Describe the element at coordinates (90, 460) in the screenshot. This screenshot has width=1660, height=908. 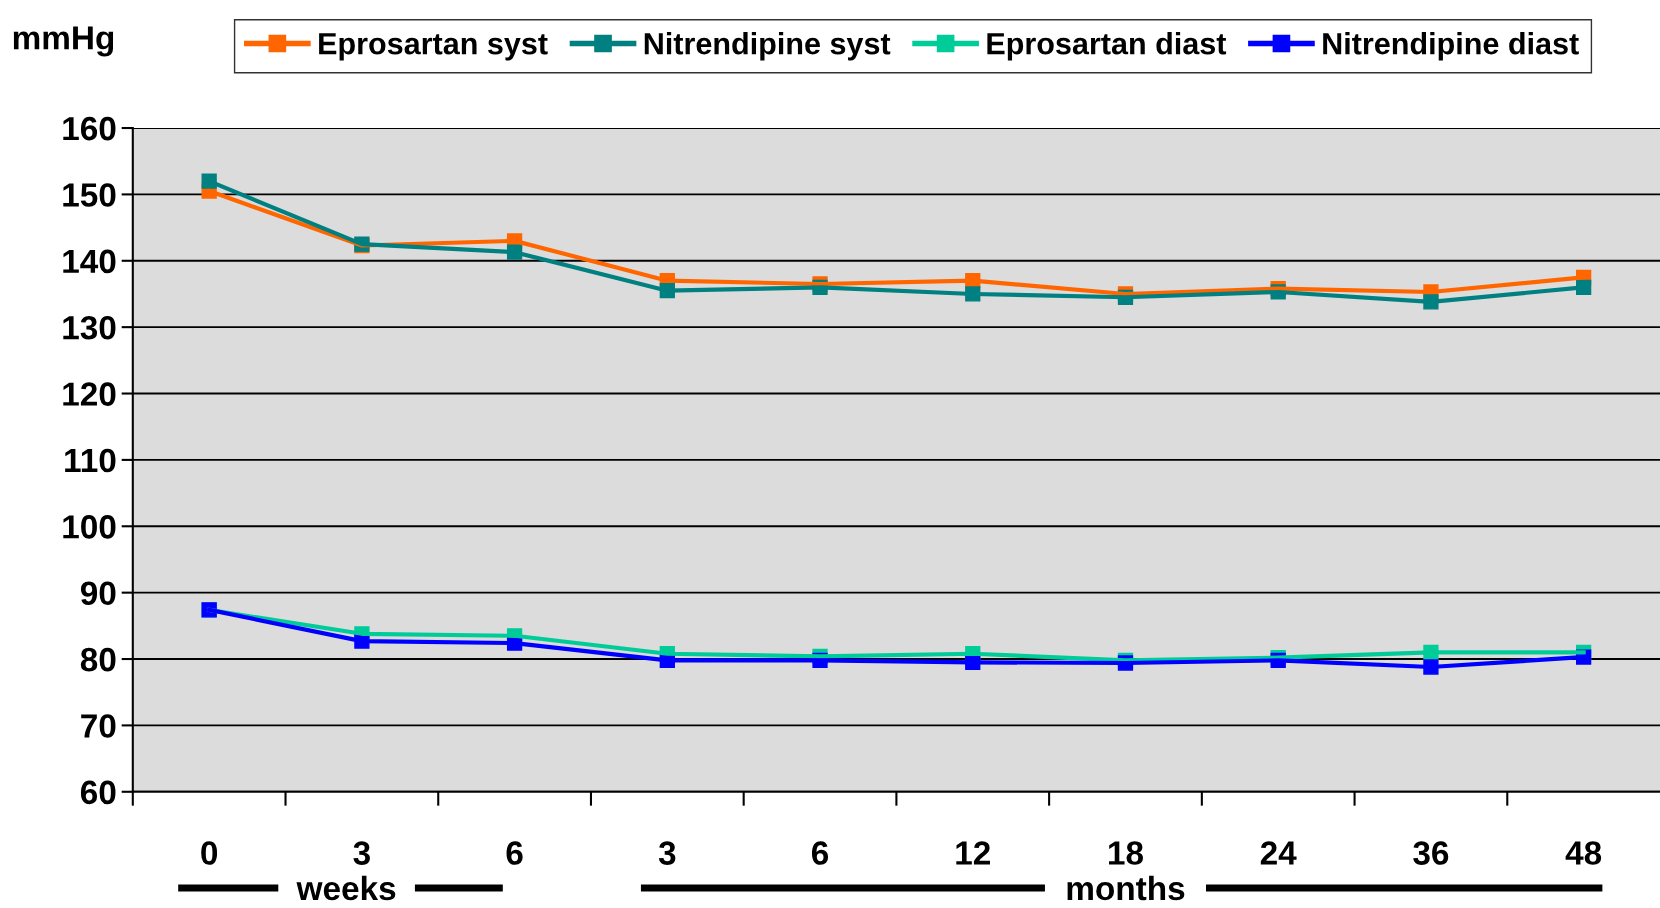
I see `y-tick-label: 110` at that location.